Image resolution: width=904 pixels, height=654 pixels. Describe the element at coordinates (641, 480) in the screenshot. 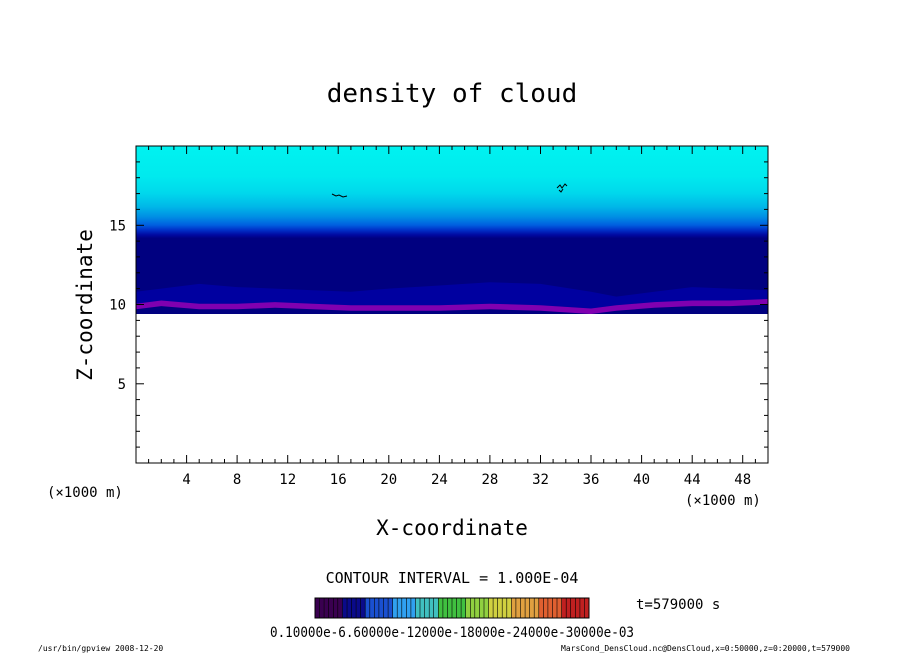

I see `x-tick-label: 40` at that location.